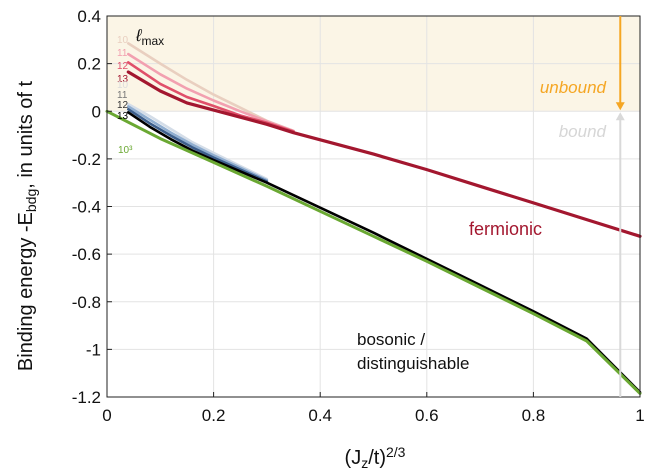 This screenshot has width=650, height=472. Describe the element at coordinates (413, 363) in the screenshot. I see `bosonic-label-line2: distinguishable` at that location.